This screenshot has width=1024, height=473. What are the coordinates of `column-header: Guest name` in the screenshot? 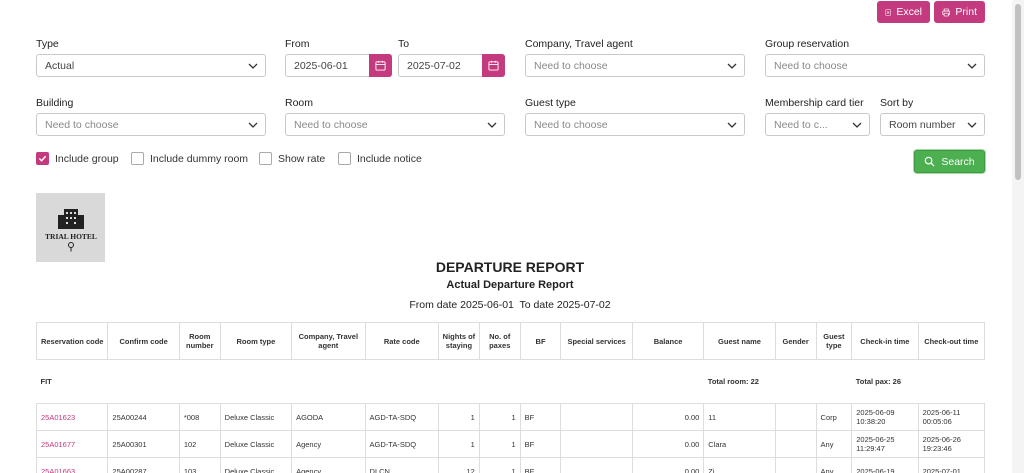 It's located at (739, 341).